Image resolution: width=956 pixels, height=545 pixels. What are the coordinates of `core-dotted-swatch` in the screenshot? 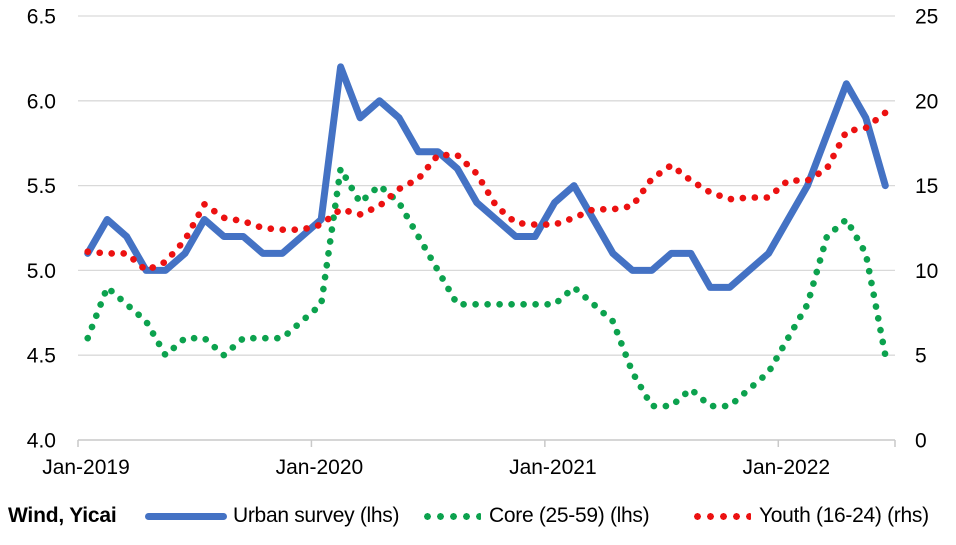 It's located at (451, 516).